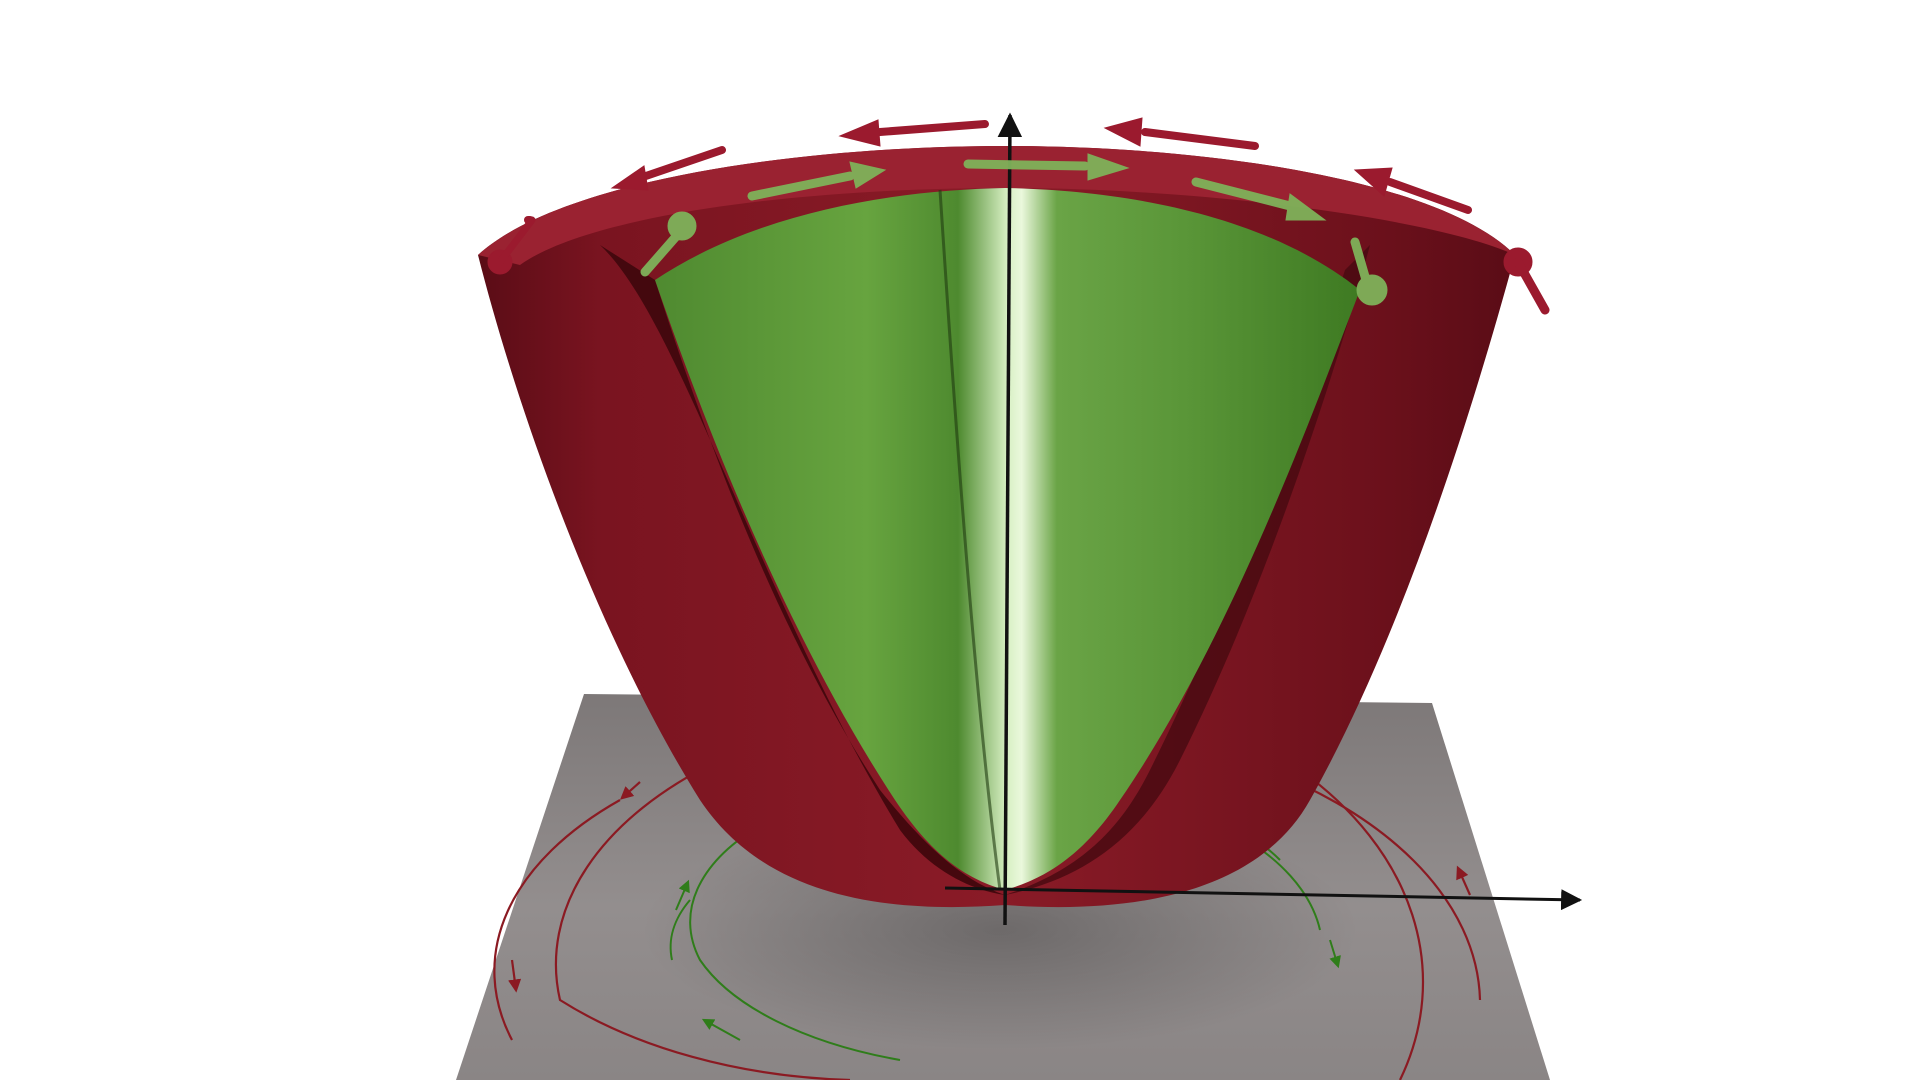 The width and height of the screenshot is (1920, 1080). Describe the element at coordinates (1263, 898) in the screenshot. I see `x-axis` at that location.